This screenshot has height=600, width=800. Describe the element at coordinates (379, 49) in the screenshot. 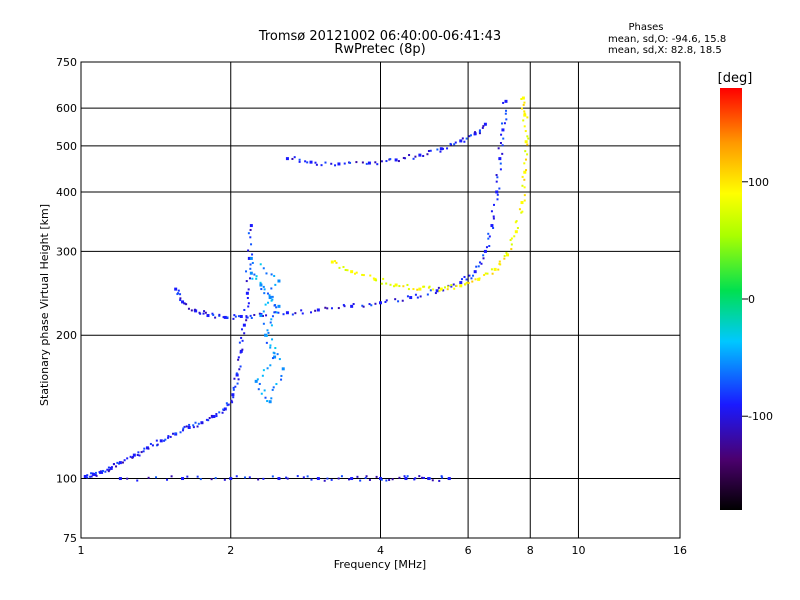

I see `chart-subtitle: RwPretec (8p)` at that location.